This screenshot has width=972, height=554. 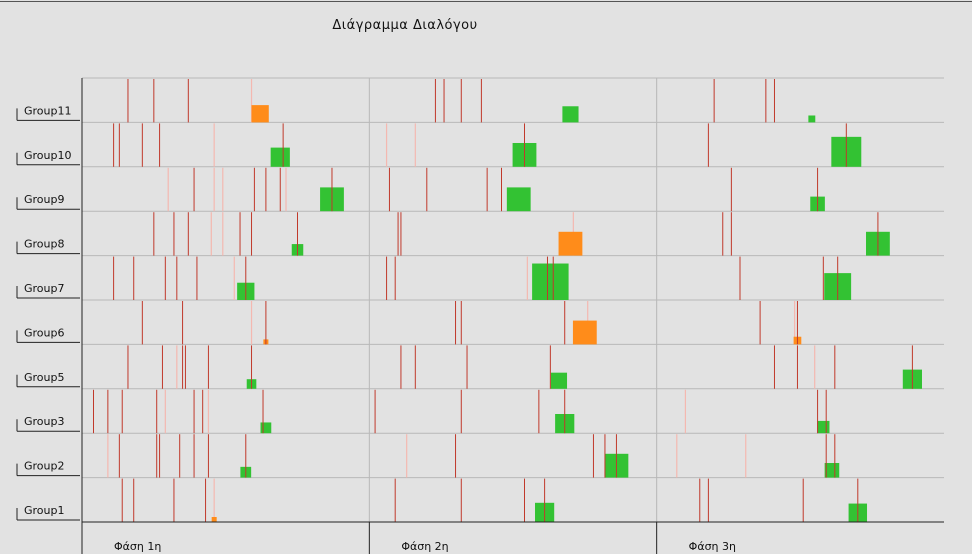 I want to click on group5-green-block, so click(x=559, y=380).